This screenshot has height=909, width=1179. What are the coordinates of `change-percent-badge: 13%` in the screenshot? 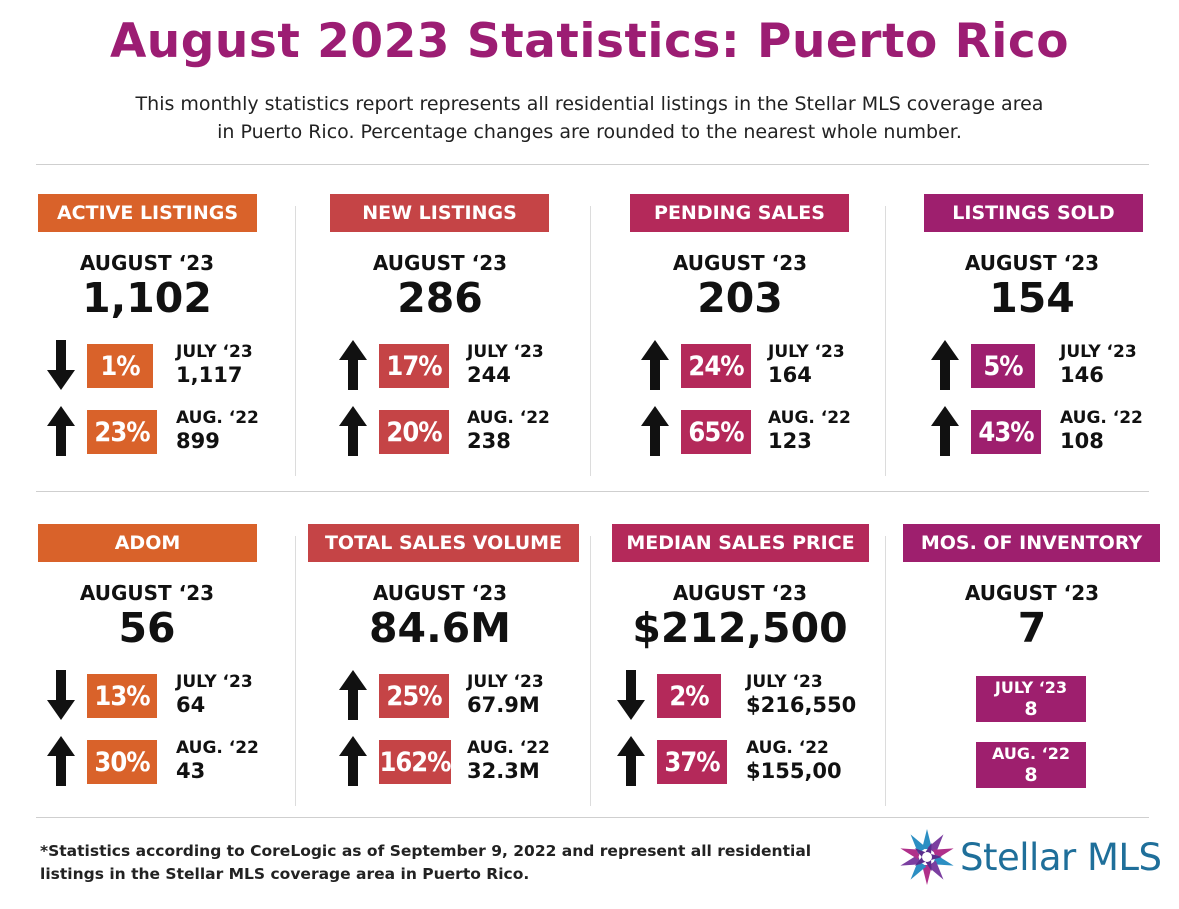 It's located at (122, 696).